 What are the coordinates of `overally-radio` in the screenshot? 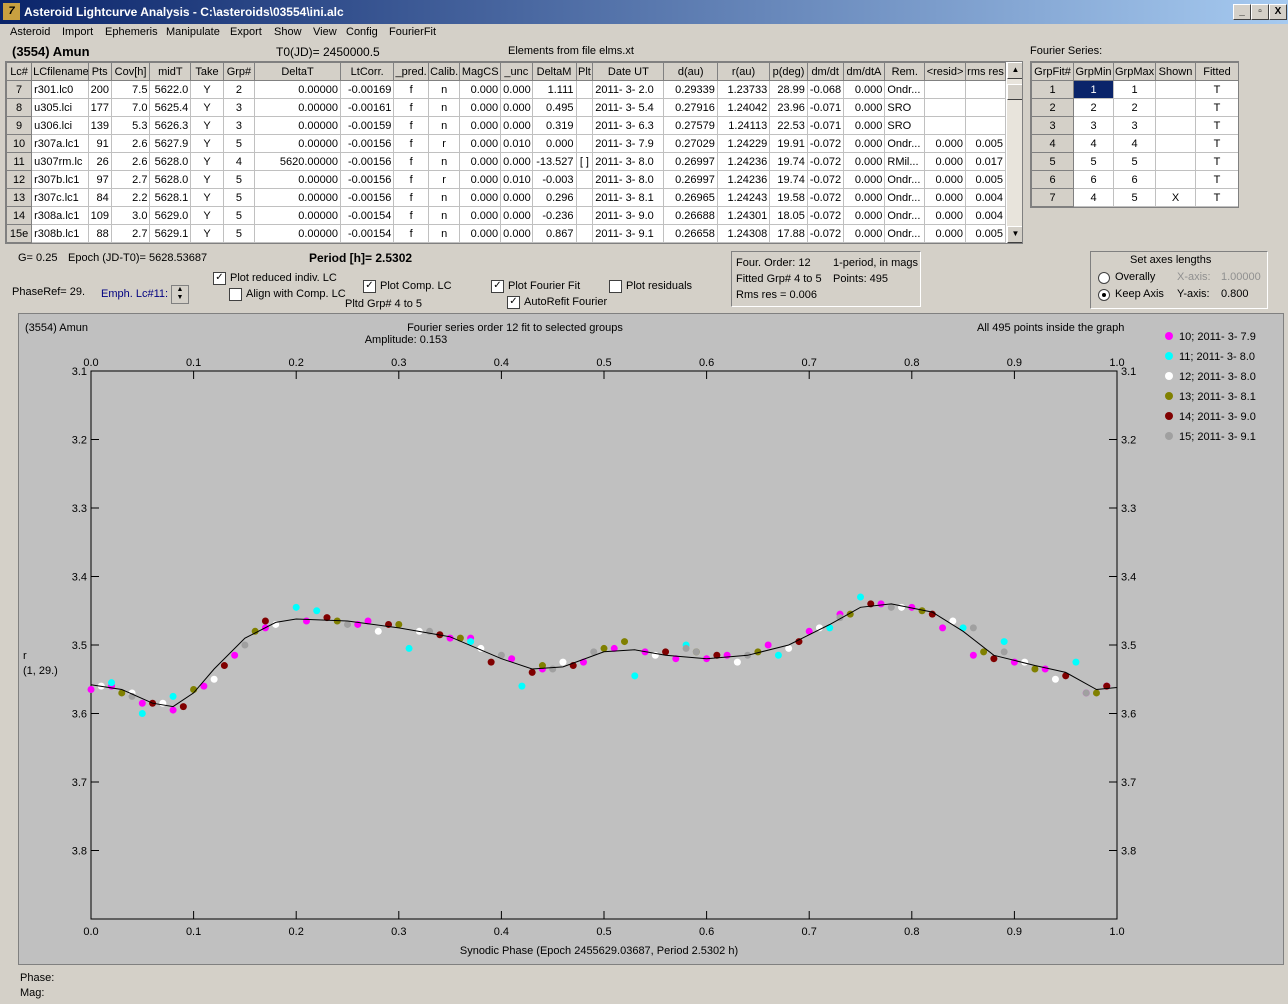 It's located at (1104, 278).